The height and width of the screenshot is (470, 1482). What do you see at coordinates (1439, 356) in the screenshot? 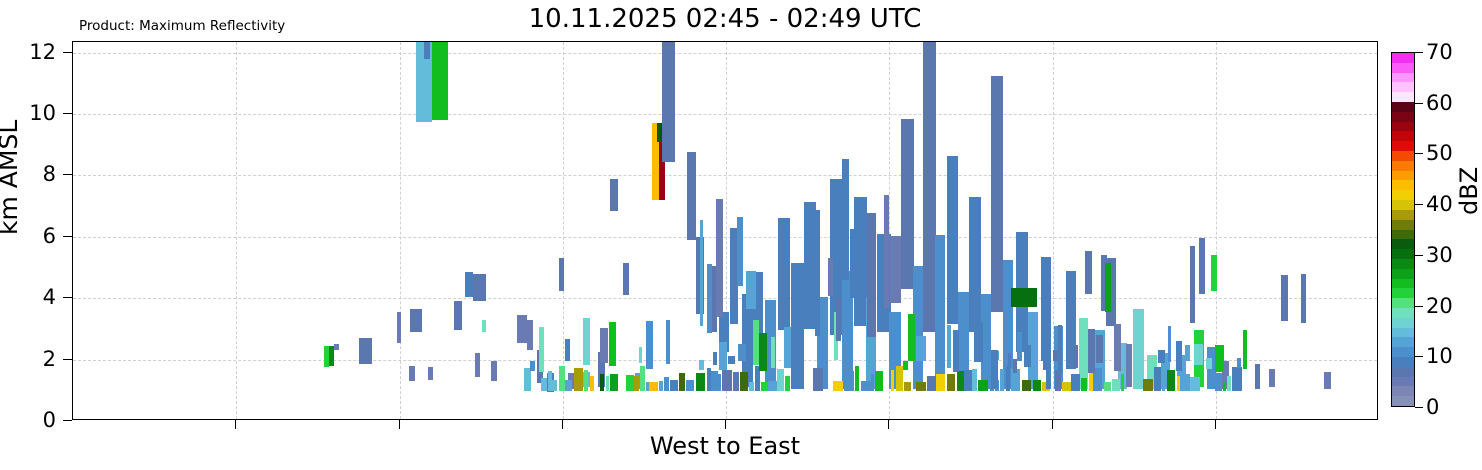
I see `colorbar-tick-label: 10` at bounding box center [1439, 356].